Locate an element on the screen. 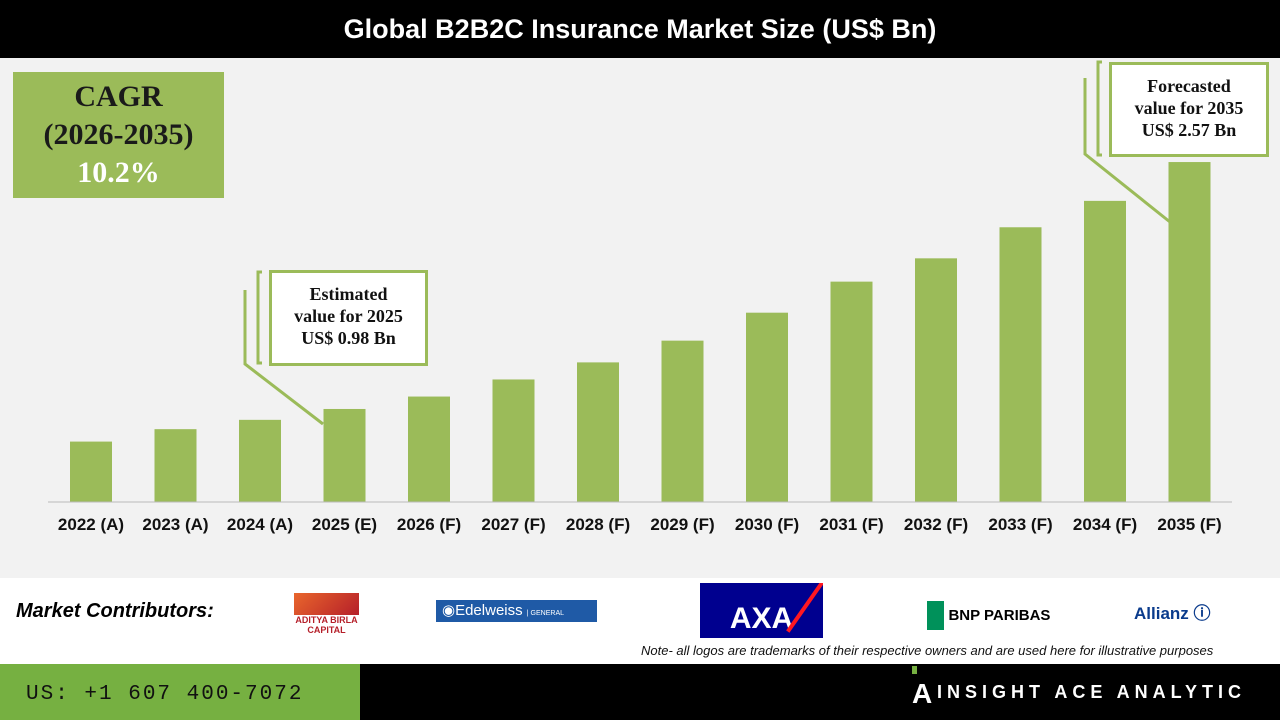  x-tick-label: 2033 (F) is located at coordinates (1020, 524).